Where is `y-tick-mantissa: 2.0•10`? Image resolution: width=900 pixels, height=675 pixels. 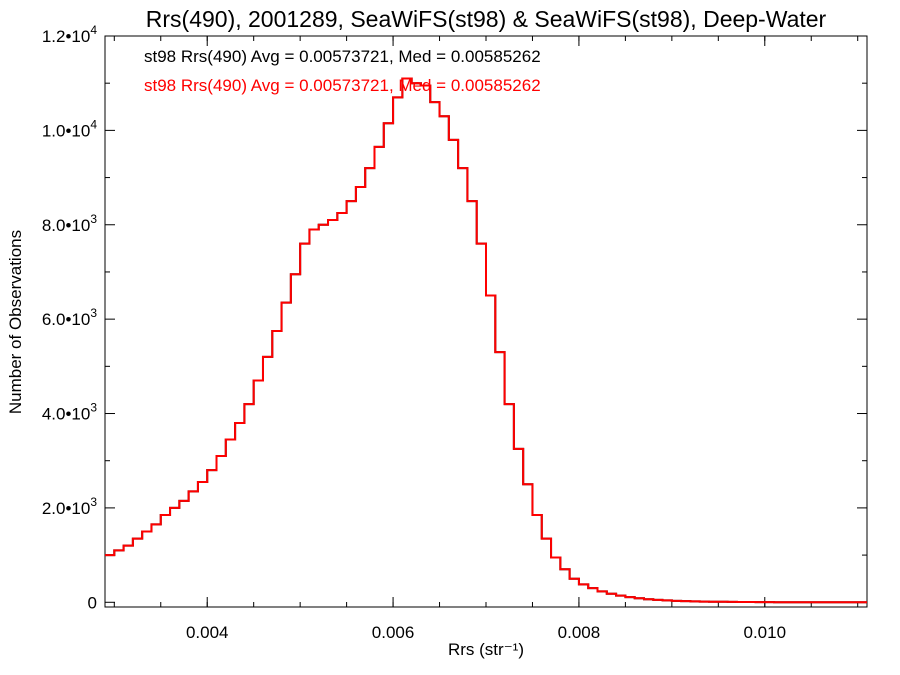 y-tick-mantissa: 2.0•10 is located at coordinates (66, 508).